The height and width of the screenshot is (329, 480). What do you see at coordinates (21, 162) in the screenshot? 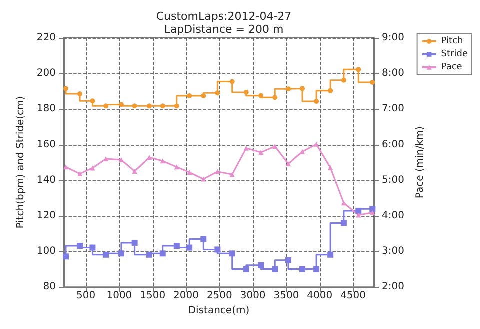
I see `y-axis-title: Pitch(bpm) and Stride(cm)` at bounding box center [21, 162].